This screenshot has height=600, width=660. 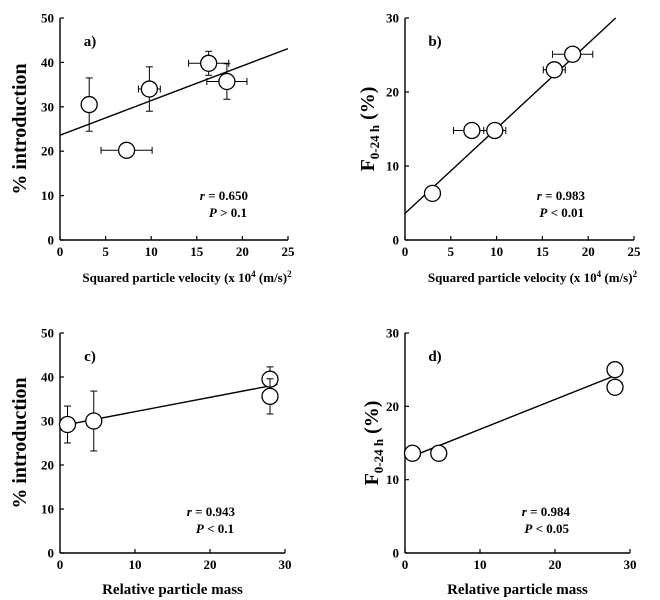 I want to click on stat-p-value: < 0.05, so click(x=550, y=528).